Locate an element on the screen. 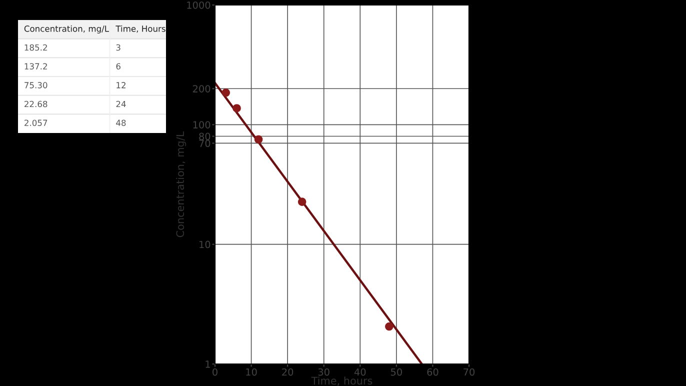  x-tick-label: 30 is located at coordinates (324, 372).